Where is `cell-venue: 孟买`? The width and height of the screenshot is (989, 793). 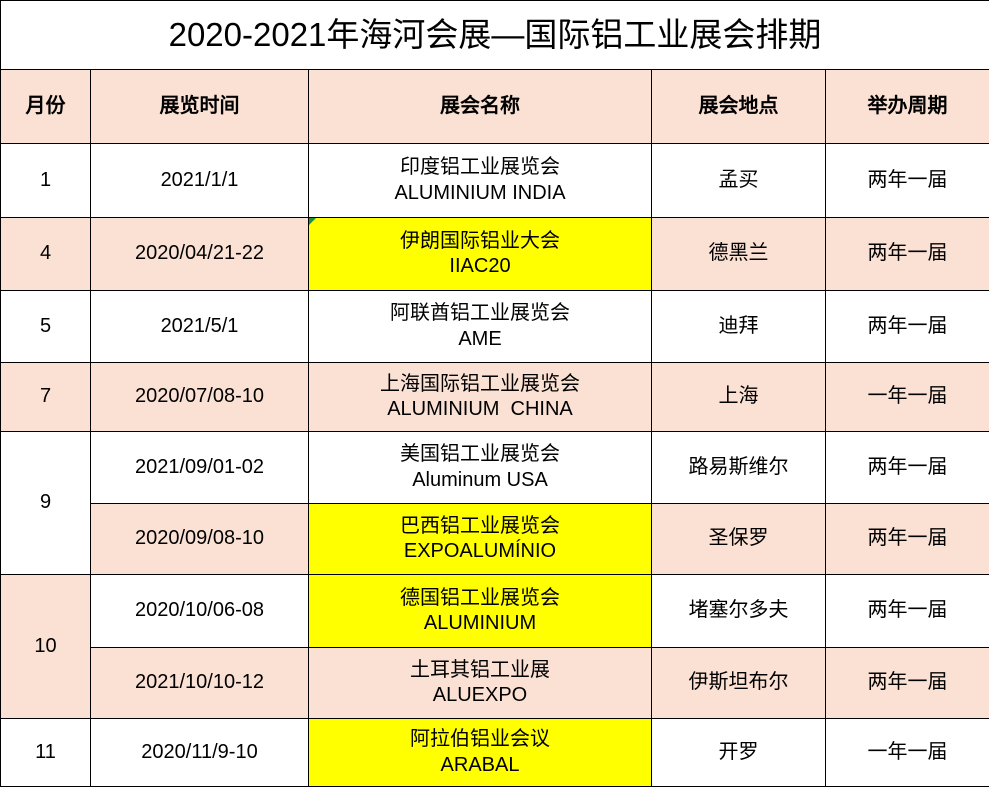 cell-venue: 孟买 is located at coordinates (739, 181).